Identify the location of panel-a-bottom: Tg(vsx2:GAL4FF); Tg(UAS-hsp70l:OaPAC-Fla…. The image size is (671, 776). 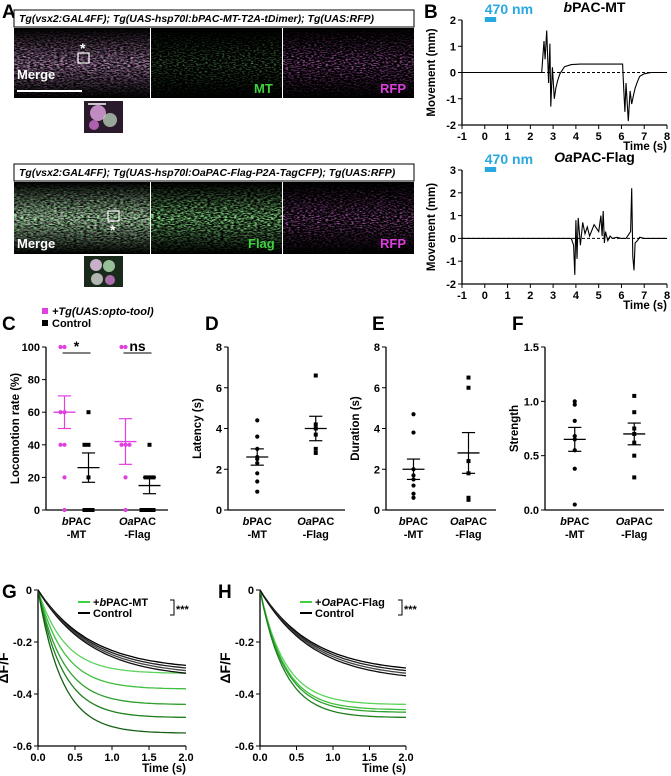
(214, 225).